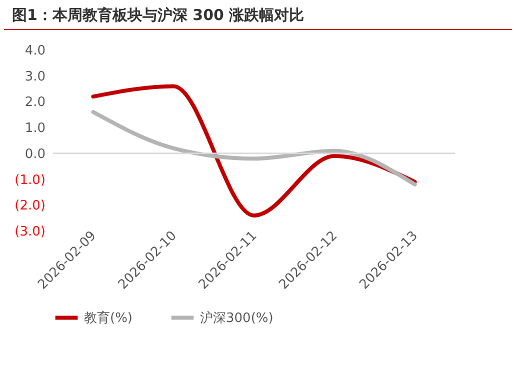  I want to click on legend-label: 教育(%), so click(108, 318).